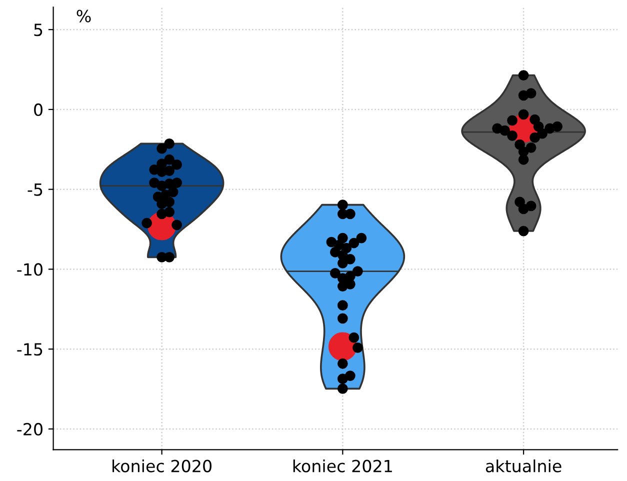 The height and width of the screenshot is (481, 627). I want to click on x-tick-label: aktualnie, so click(524, 465).